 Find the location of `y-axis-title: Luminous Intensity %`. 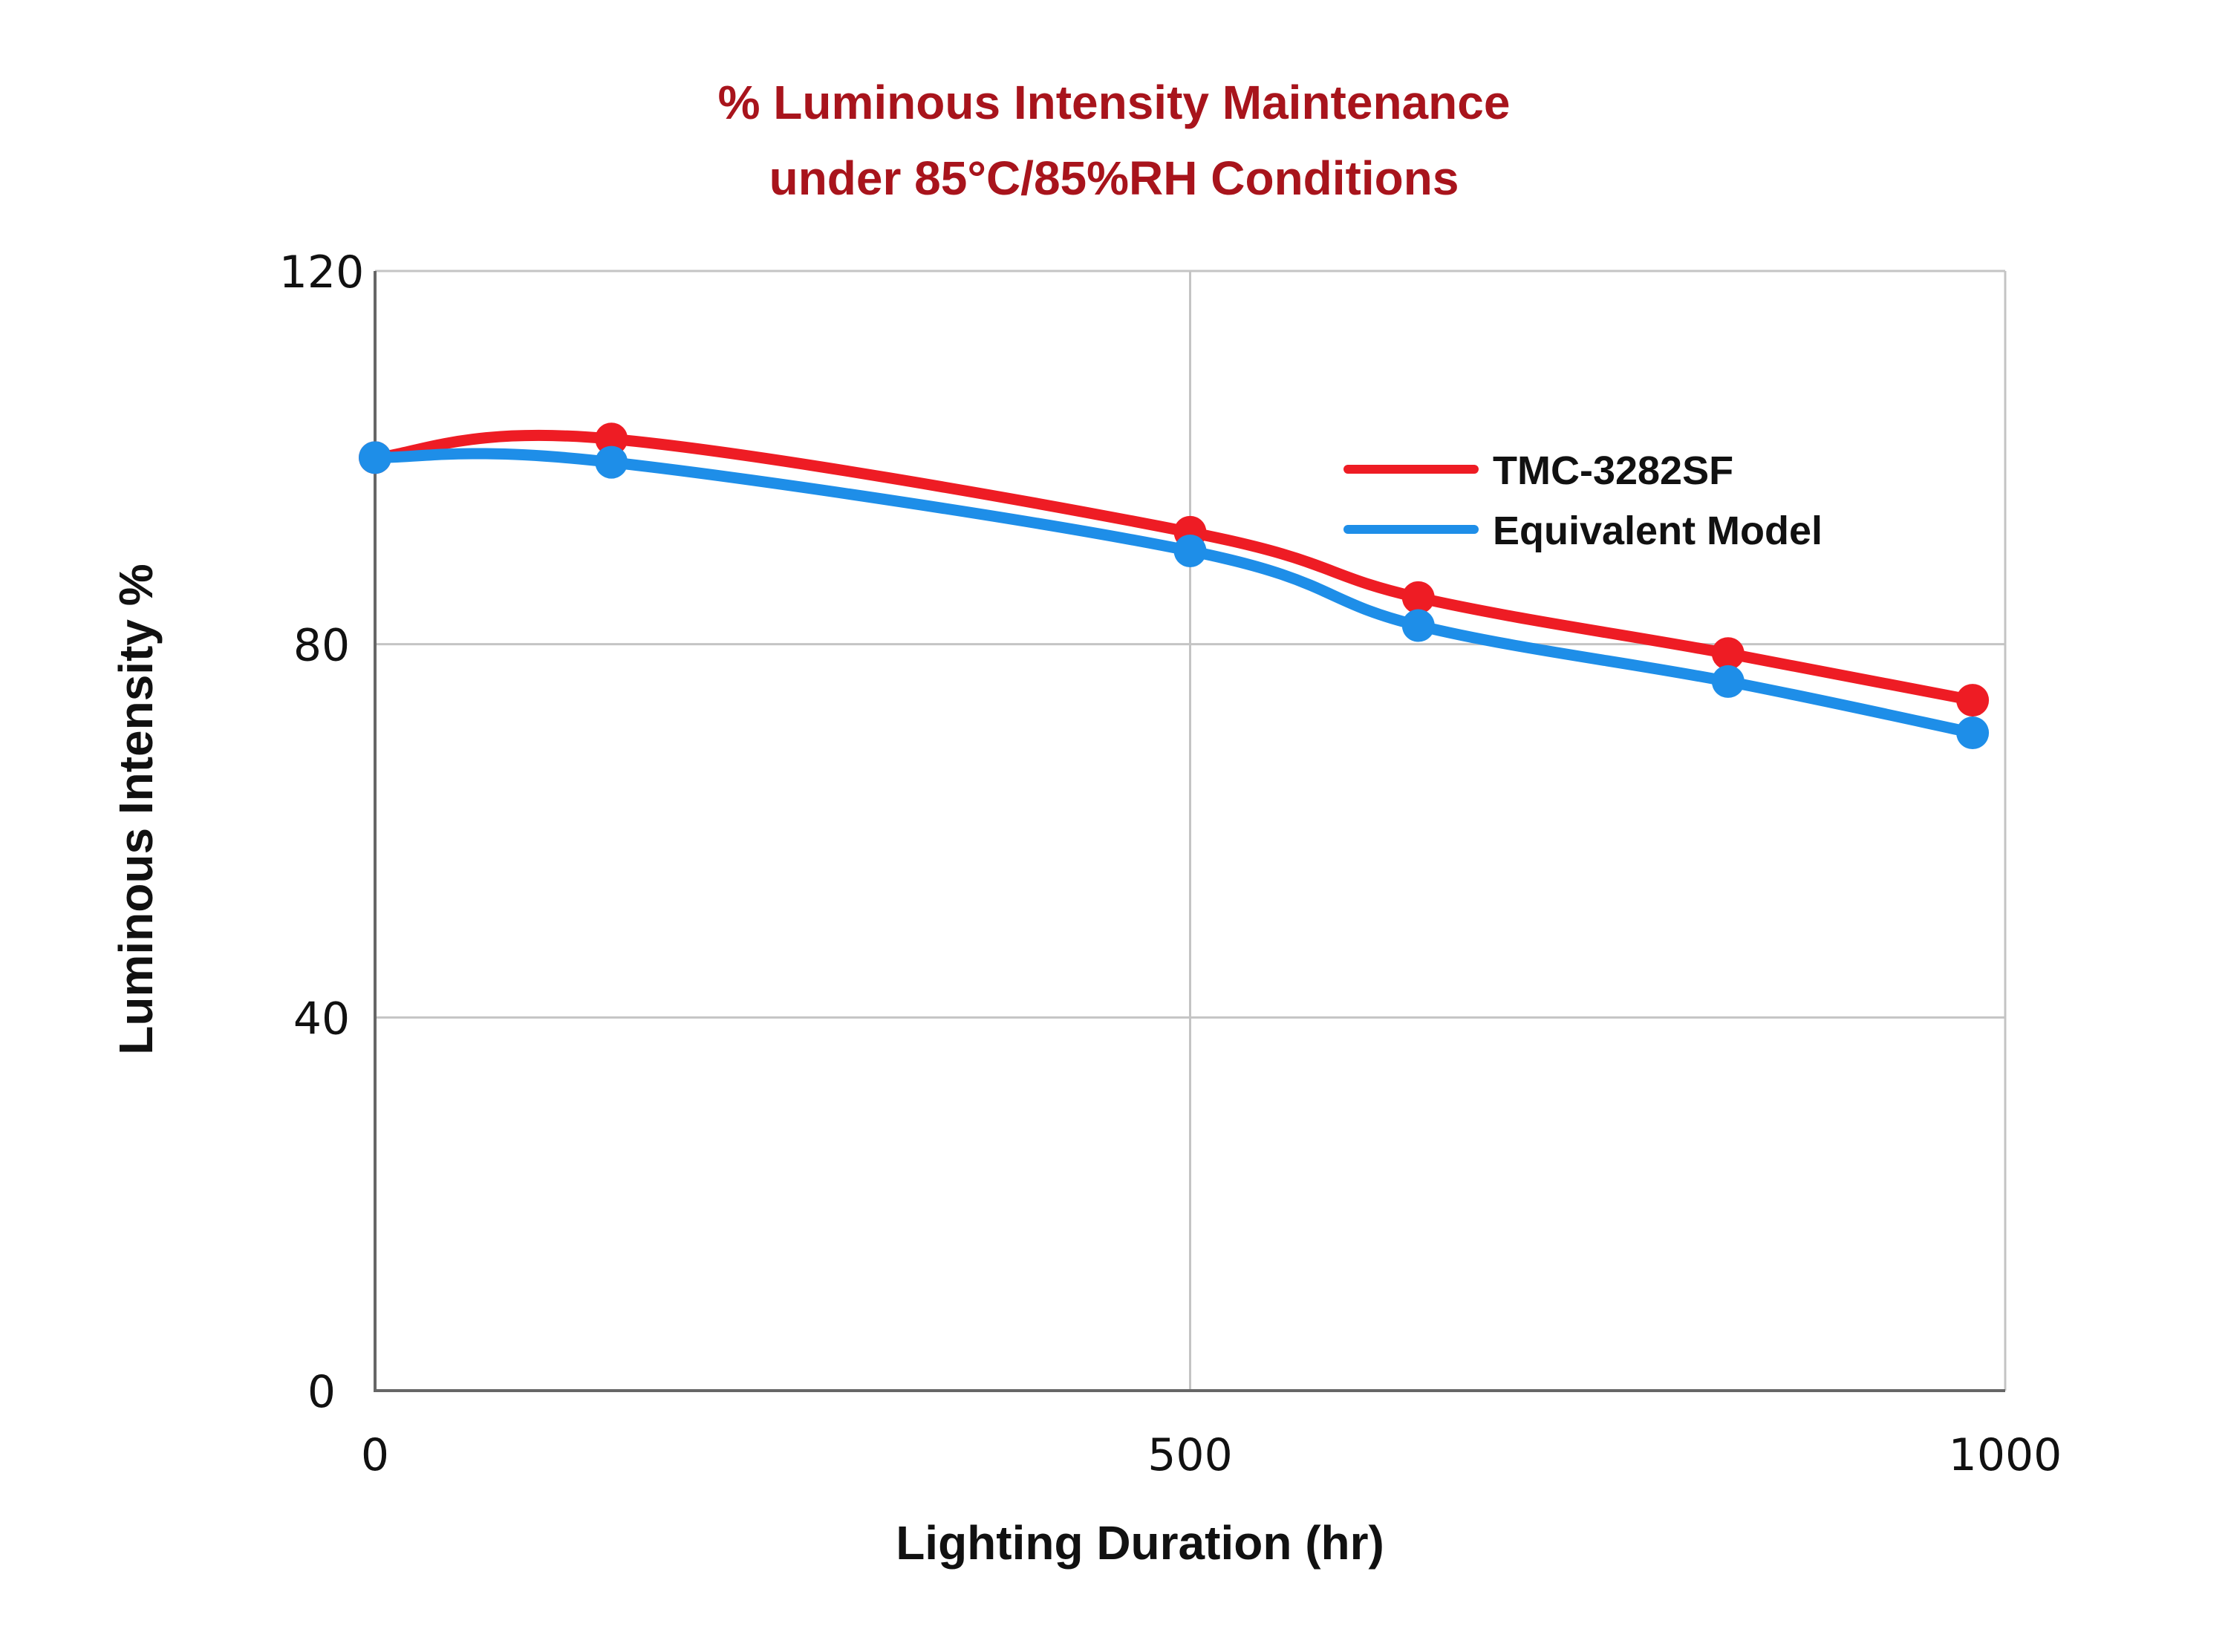

y-axis-title: Luminous Intensity % is located at coordinates (136, 809).